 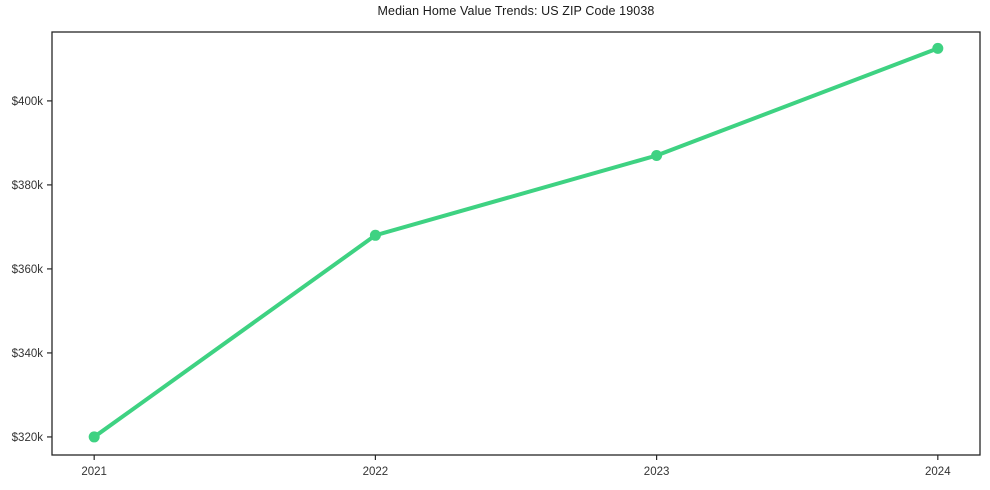 What do you see at coordinates (28, 186) in the screenshot?
I see `y-axis-tick-label: $380k` at bounding box center [28, 186].